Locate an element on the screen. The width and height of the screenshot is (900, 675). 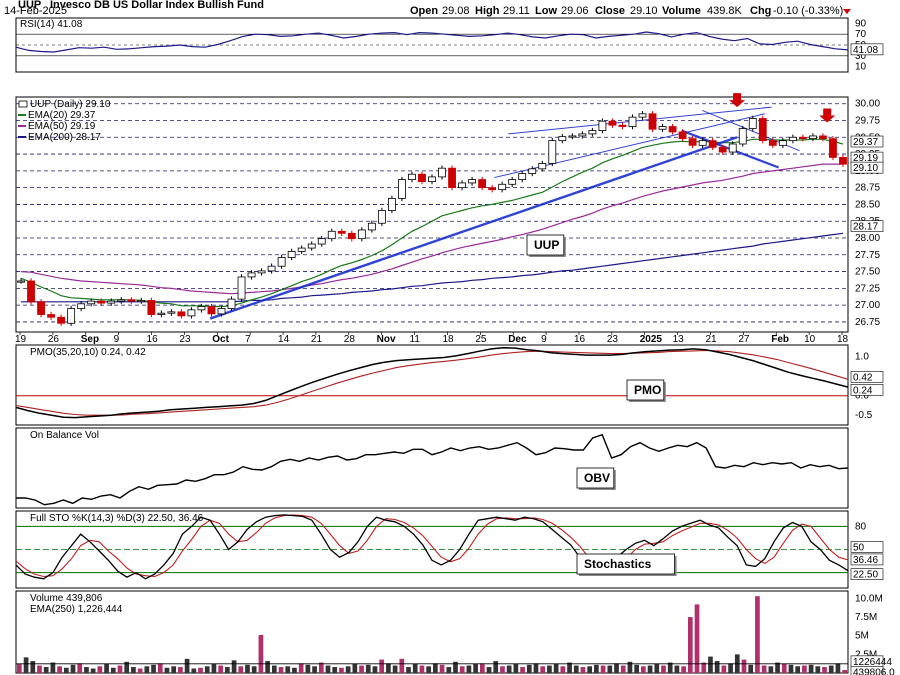
y-tick-label: 27.00 is located at coordinates (867, 305).